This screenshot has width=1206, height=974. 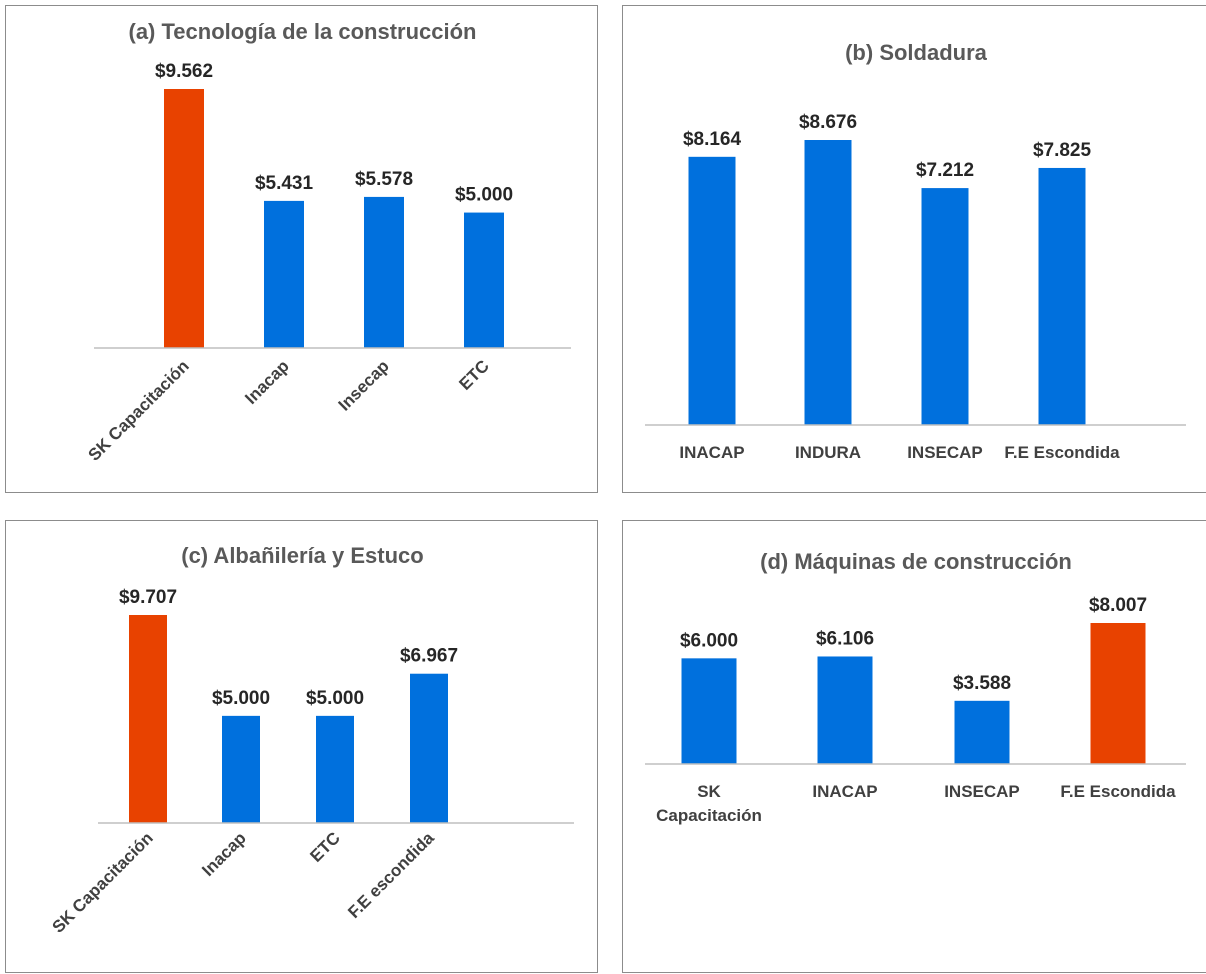 What do you see at coordinates (302, 555) in the screenshot?
I see `chart-c-title: (c) Albañilería y Estuco` at bounding box center [302, 555].